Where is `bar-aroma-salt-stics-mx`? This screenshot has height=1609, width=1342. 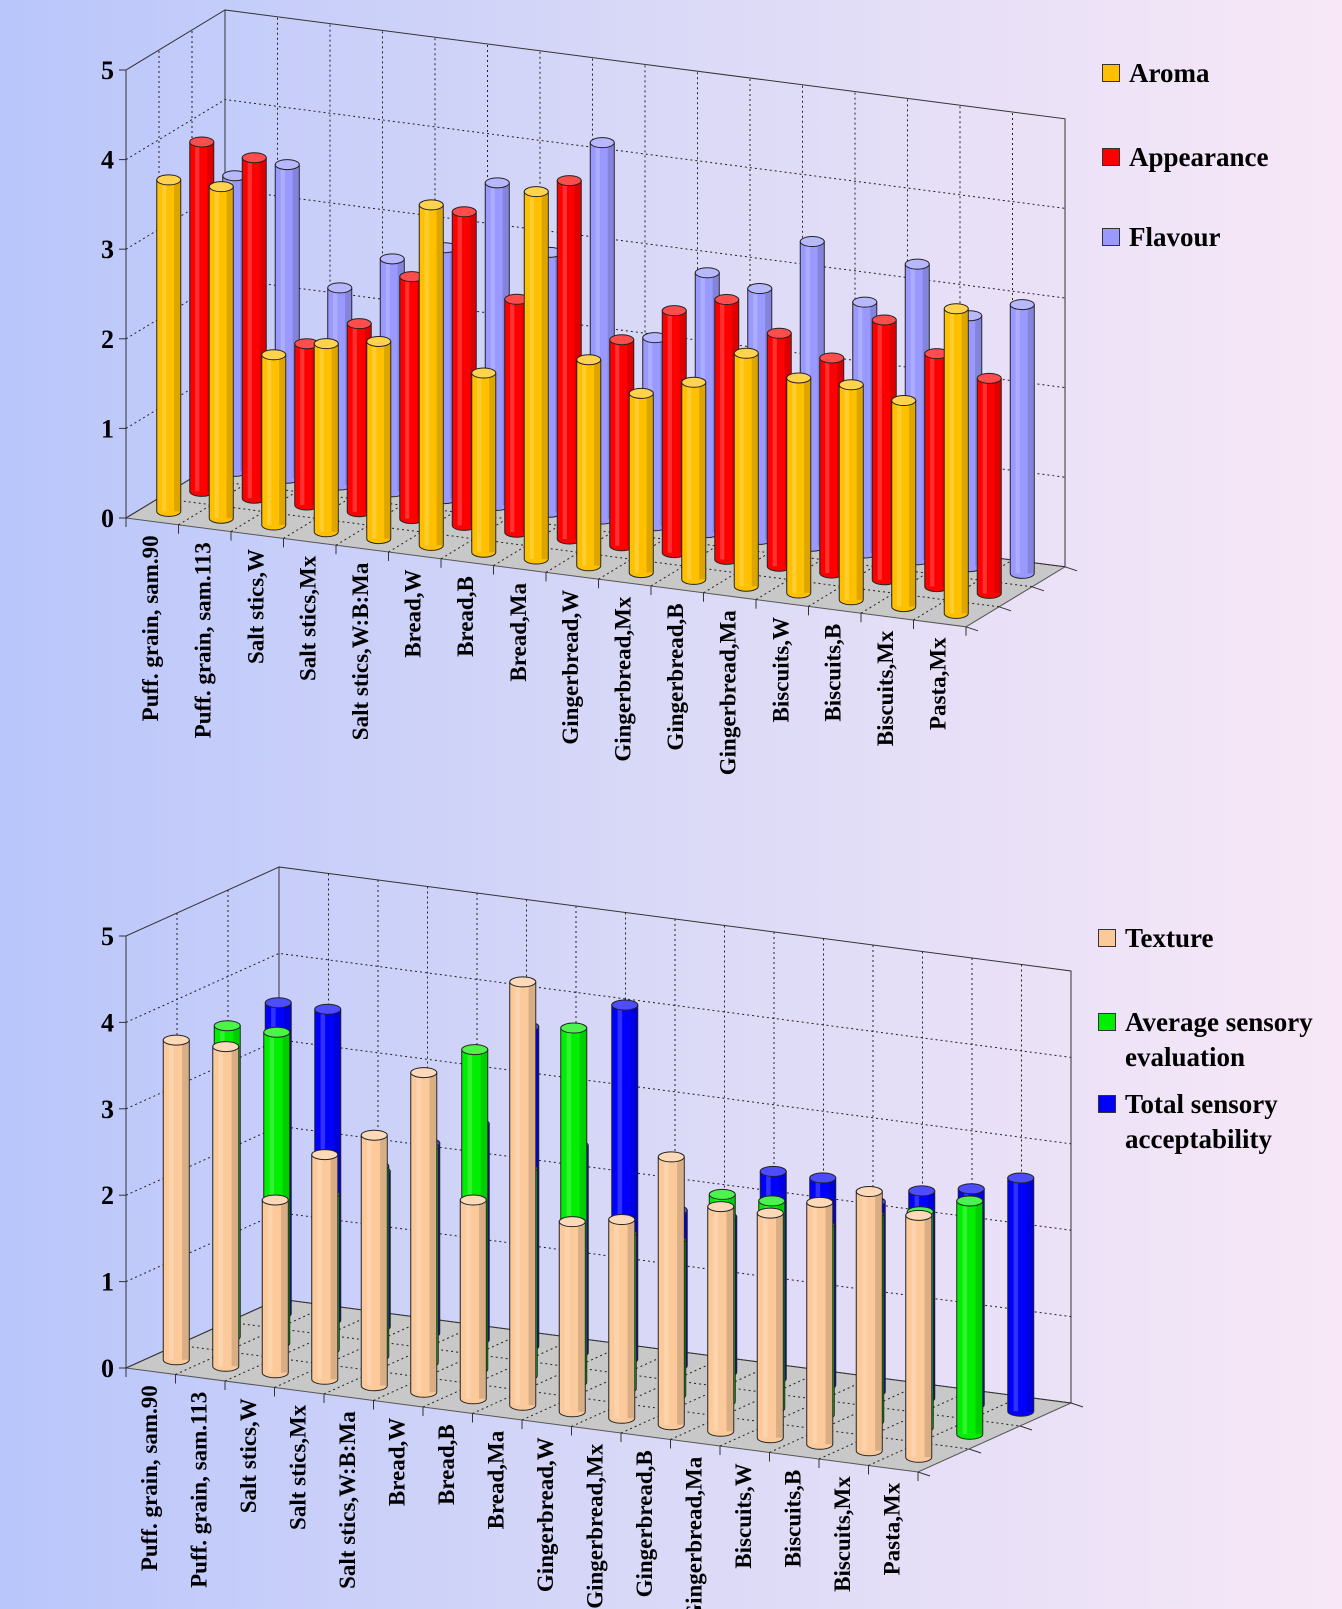 bar-aroma-salt-stics-mx is located at coordinates (326, 438).